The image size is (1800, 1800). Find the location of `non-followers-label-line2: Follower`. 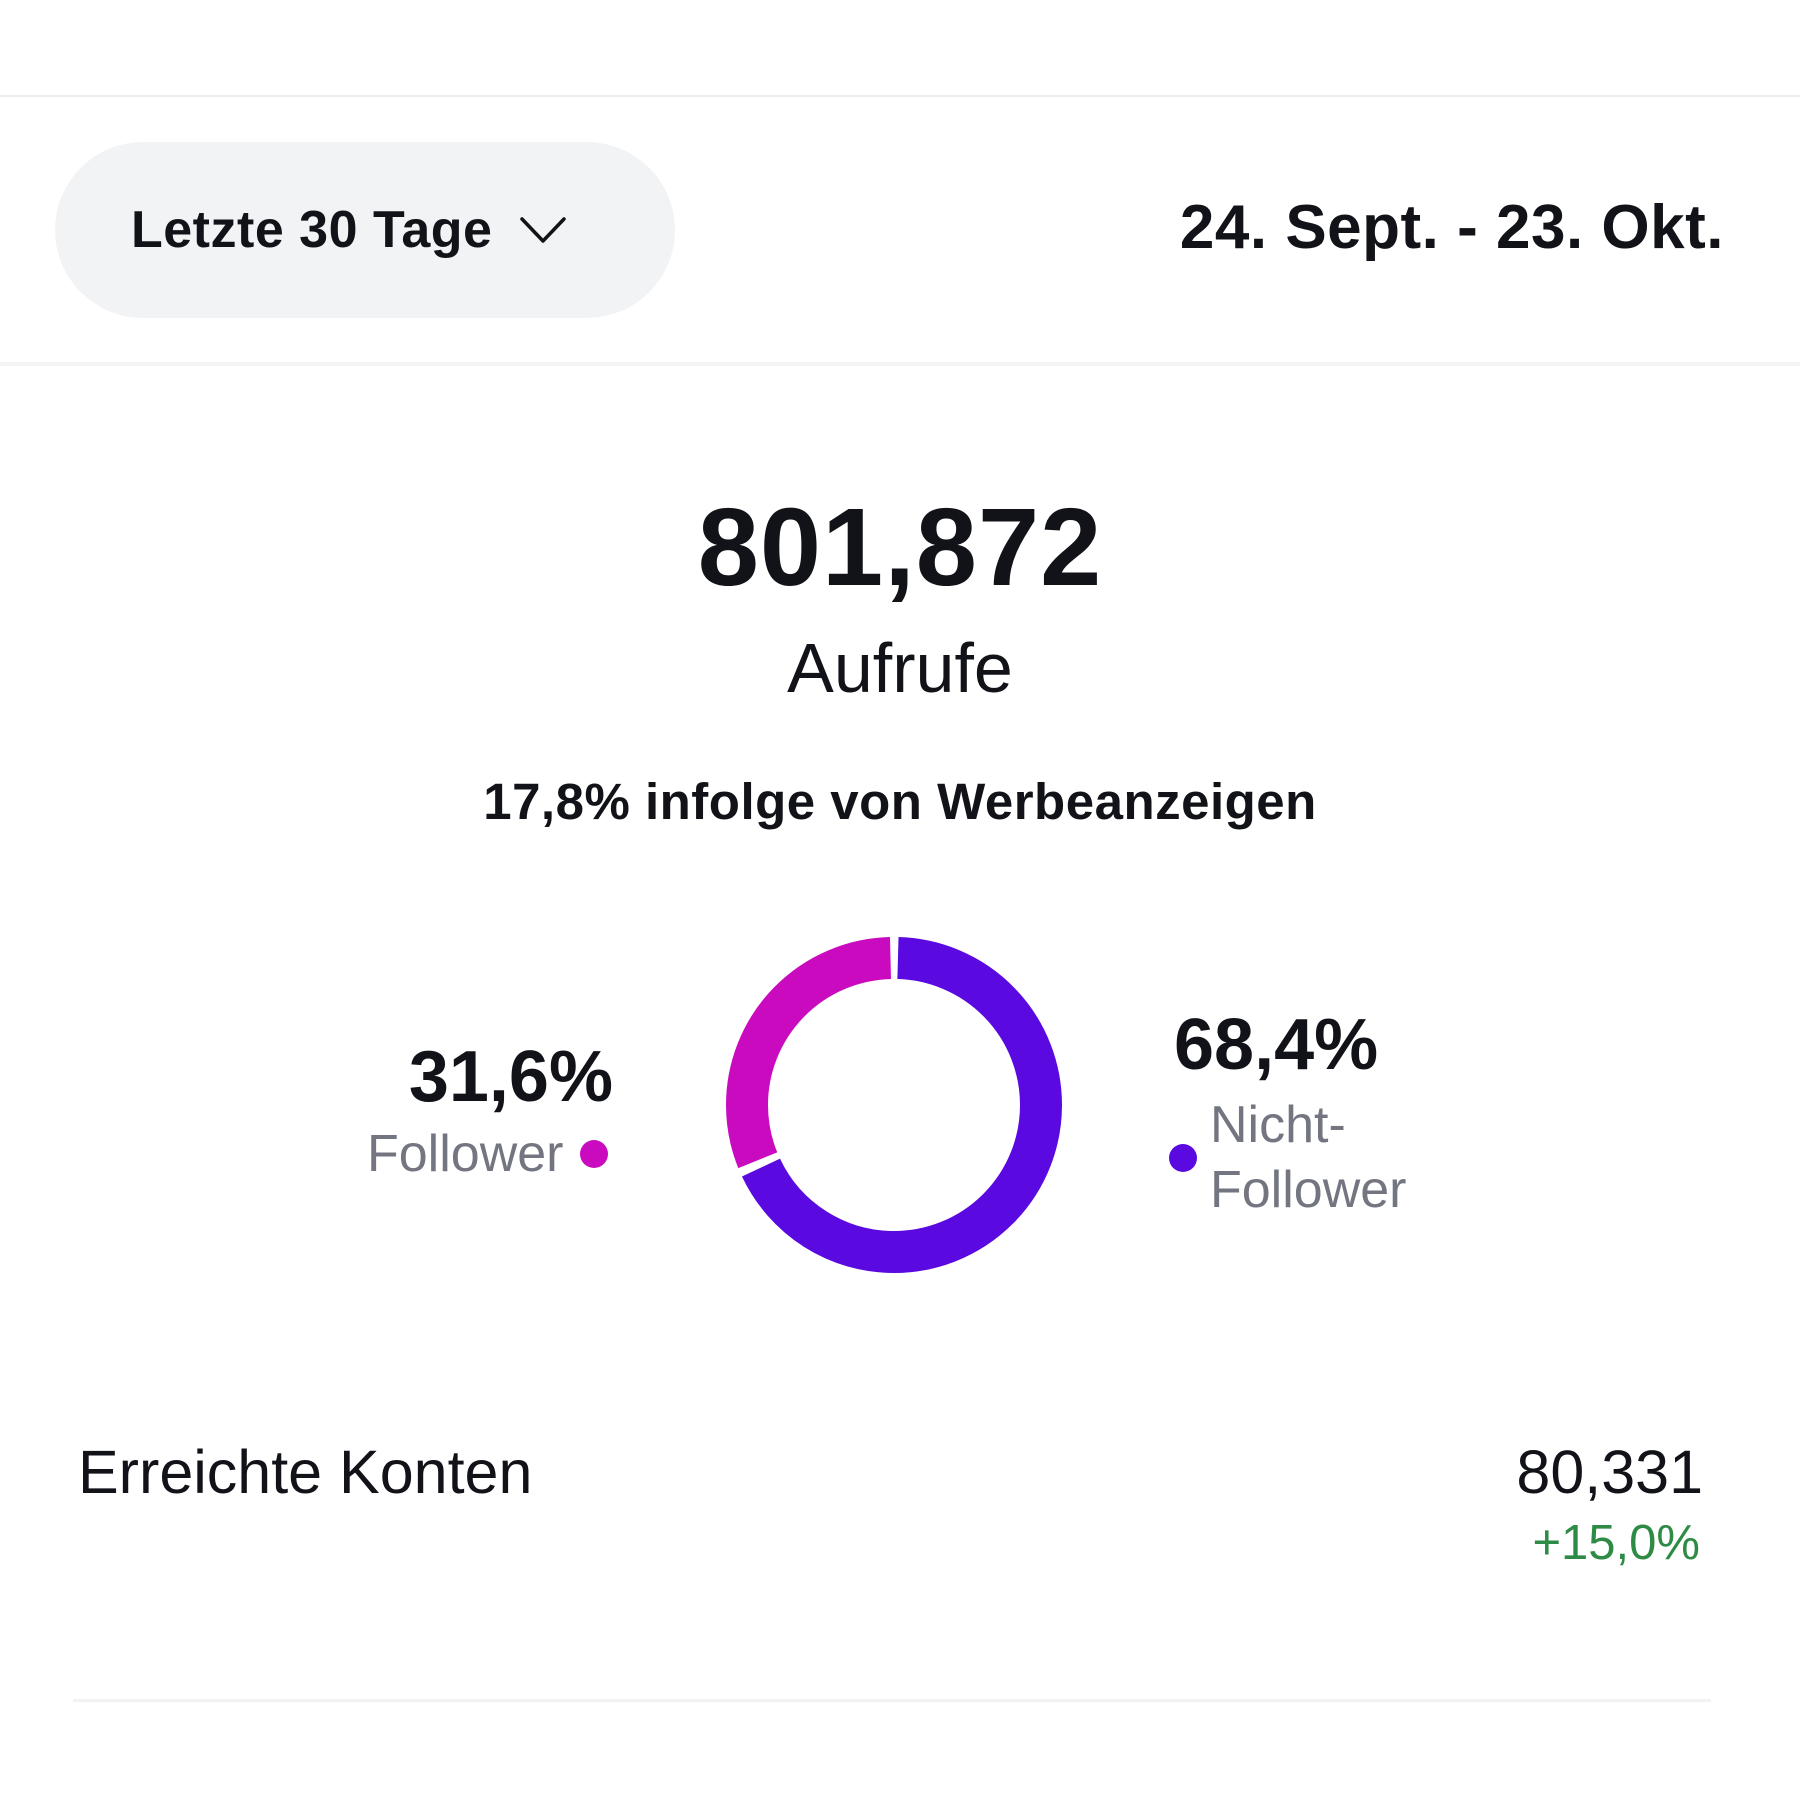

non-followers-label-line2: Follower is located at coordinates (1308, 1190).